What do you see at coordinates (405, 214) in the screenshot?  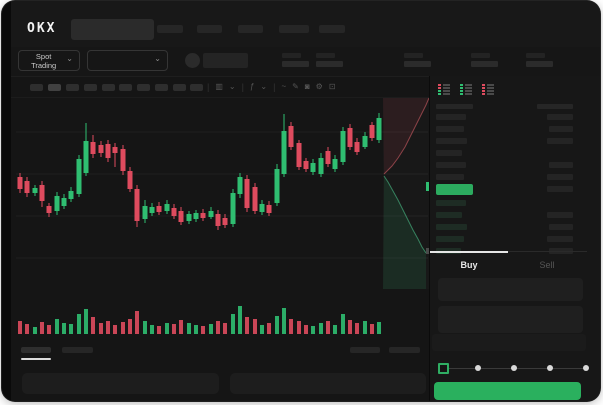 I see `depth-bids-curve` at bounding box center [405, 214].